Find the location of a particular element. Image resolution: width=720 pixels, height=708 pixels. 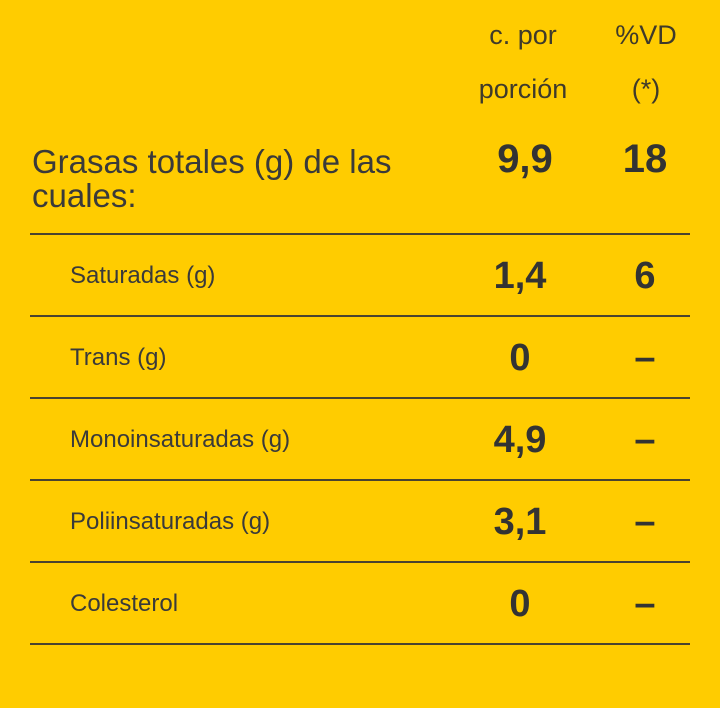

row-value: 3,1 is located at coordinates (520, 522).